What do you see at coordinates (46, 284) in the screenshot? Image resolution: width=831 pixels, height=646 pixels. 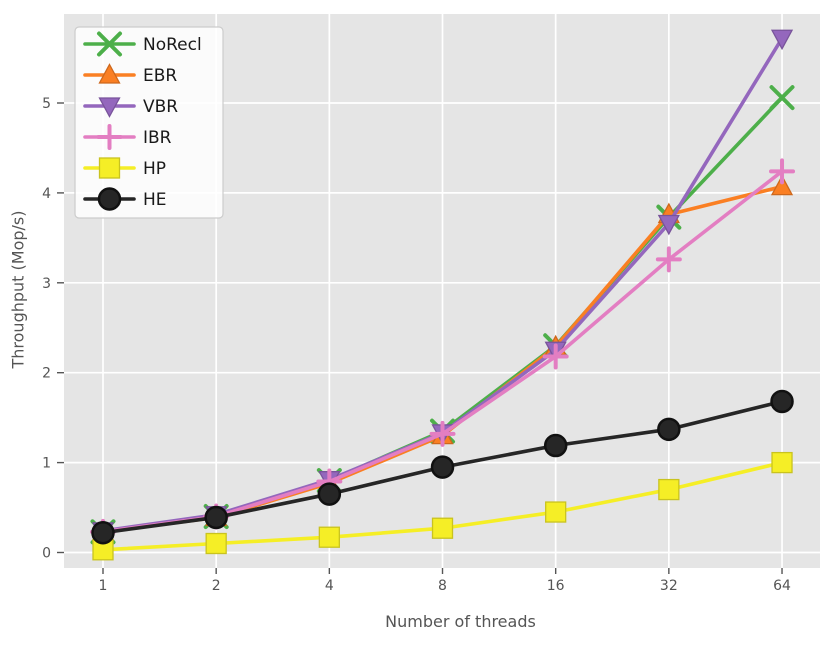 I see `y-tick-label: 3` at bounding box center [46, 284].